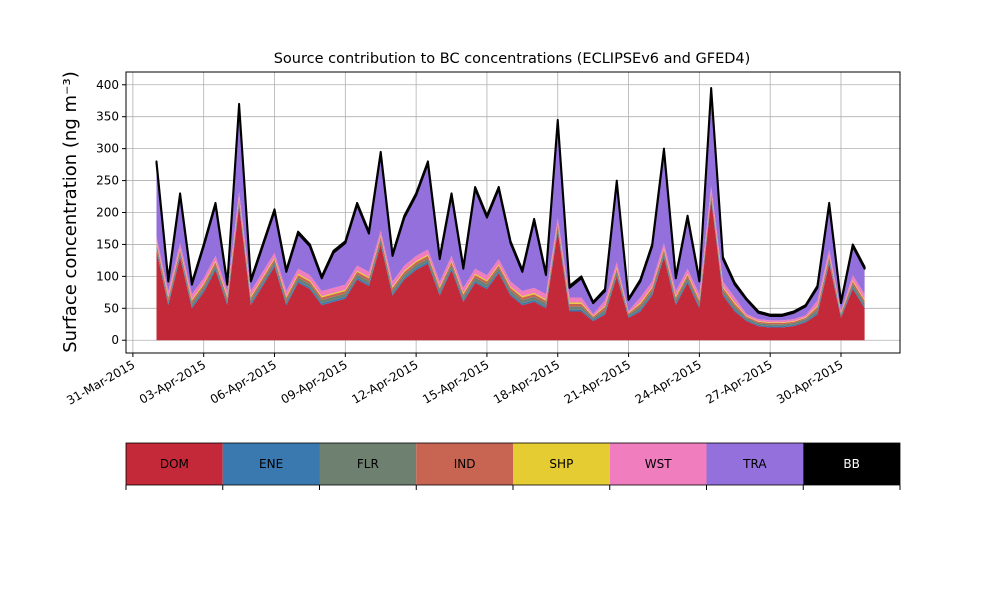 The image size is (1000, 600). What do you see at coordinates (668, 381) in the screenshot?
I see `x-tick-label: 24-Apr-2015` at bounding box center [668, 381].